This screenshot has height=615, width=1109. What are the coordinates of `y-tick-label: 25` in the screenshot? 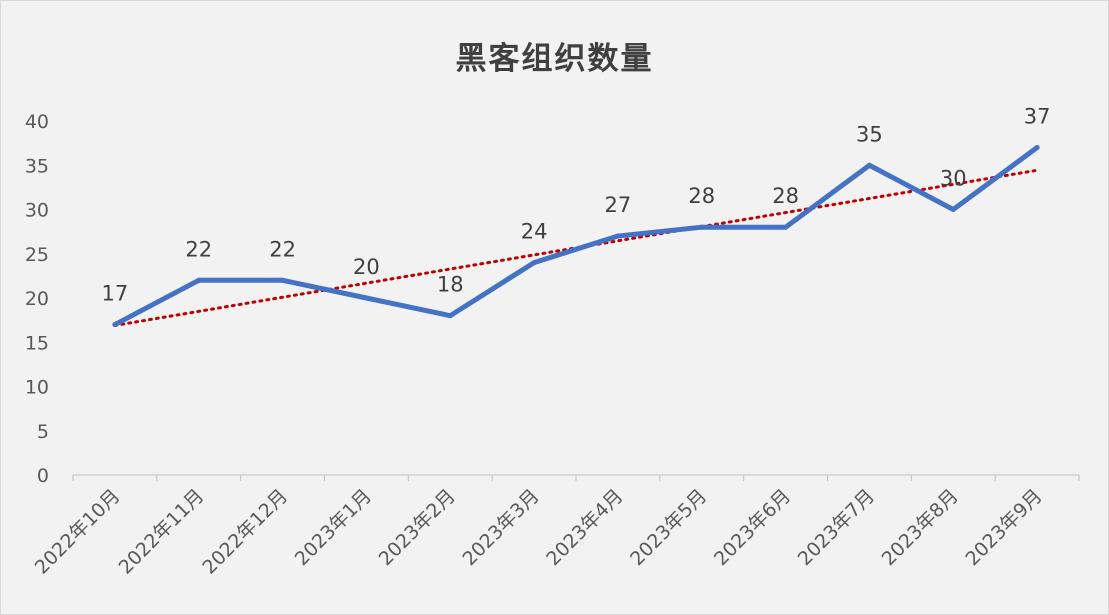 It's located at (37, 255).